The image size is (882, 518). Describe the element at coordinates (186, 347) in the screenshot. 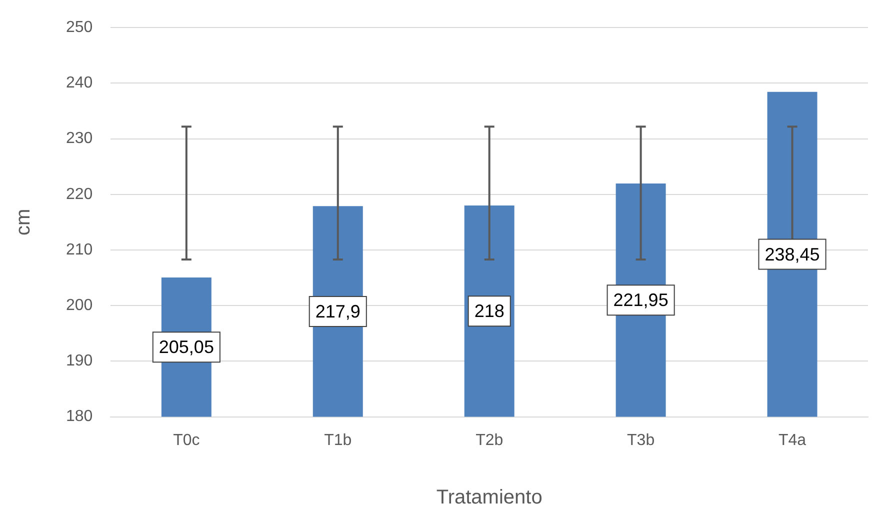

I see `data-label: 205,05` at that location.